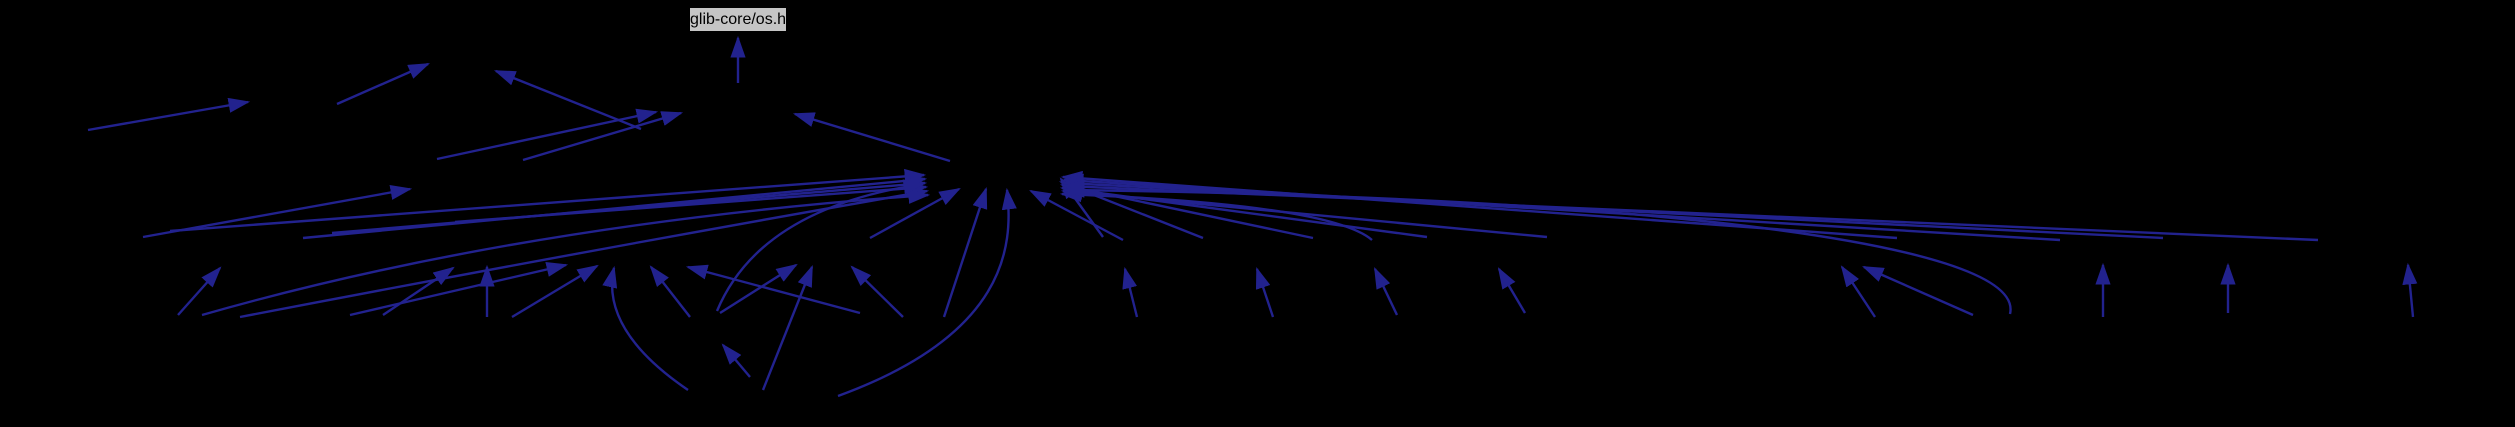 Image resolution: width=2515 pixels, height=427 pixels. I want to click on graph-node-glib-core-os-h: glib-core/os.h, so click(738, 19).